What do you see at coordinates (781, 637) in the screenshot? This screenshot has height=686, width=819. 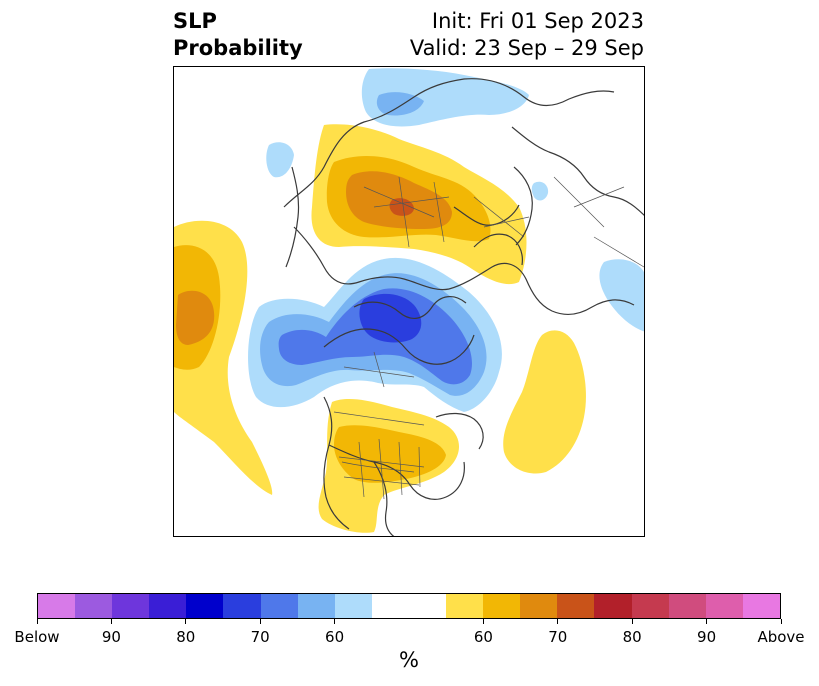 I see `colorbar-tick-label: Above` at bounding box center [781, 637].